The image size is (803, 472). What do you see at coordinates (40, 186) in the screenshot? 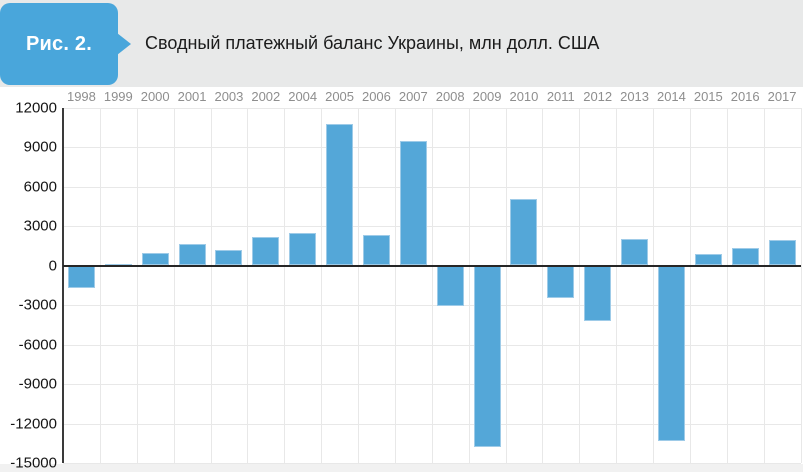
I see `y-axis-tick-label: 6000` at bounding box center [40, 186].